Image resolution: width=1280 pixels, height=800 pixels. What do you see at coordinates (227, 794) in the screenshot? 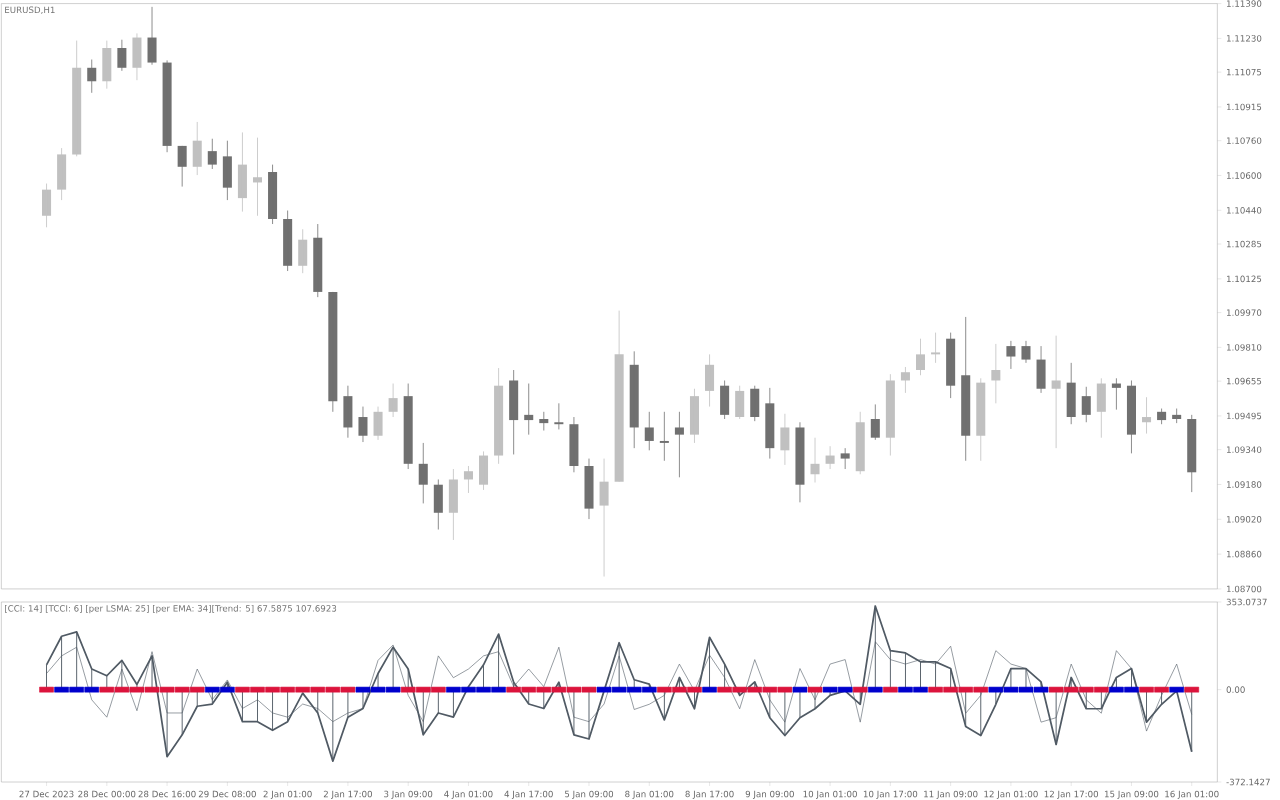
I see `x-tick-label: 29 Dec 08:00` at bounding box center [227, 794].